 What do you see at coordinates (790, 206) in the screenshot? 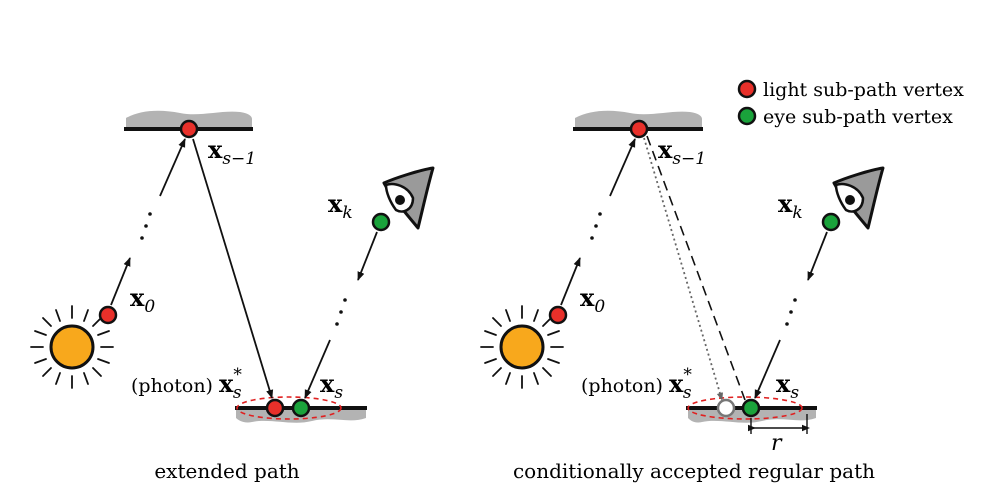
I see `right-xk-label: xk` at bounding box center [790, 206].